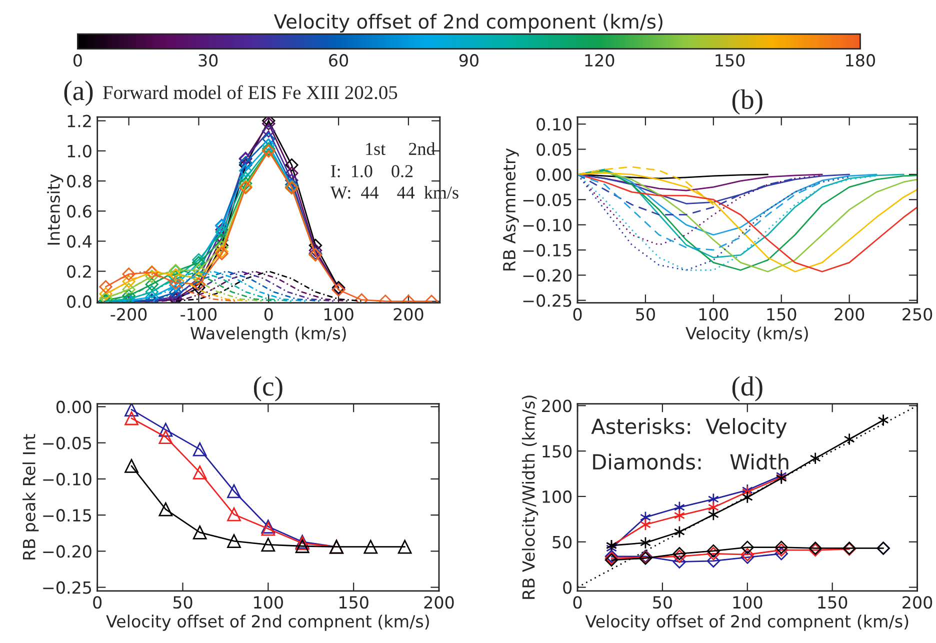 Image resolution: width=936 pixels, height=643 pixels. What do you see at coordinates (468, 23) in the screenshot?
I see `color-bar-title: Velocity offset of 2nd component (km/s)` at bounding box center [468, 23].